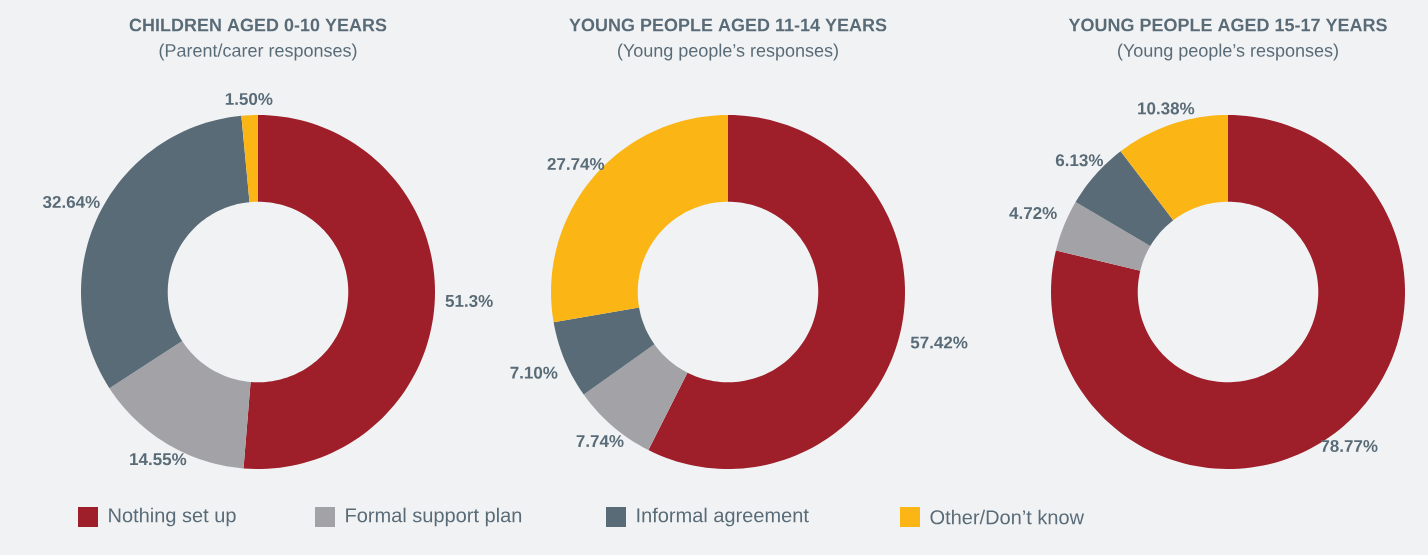 Image resolution: width=1428 pixels, height=555 pixels. I want to click on chart-title: YOUNG PEOPLE AGED 11-14 YEARS, so click(728, 25).